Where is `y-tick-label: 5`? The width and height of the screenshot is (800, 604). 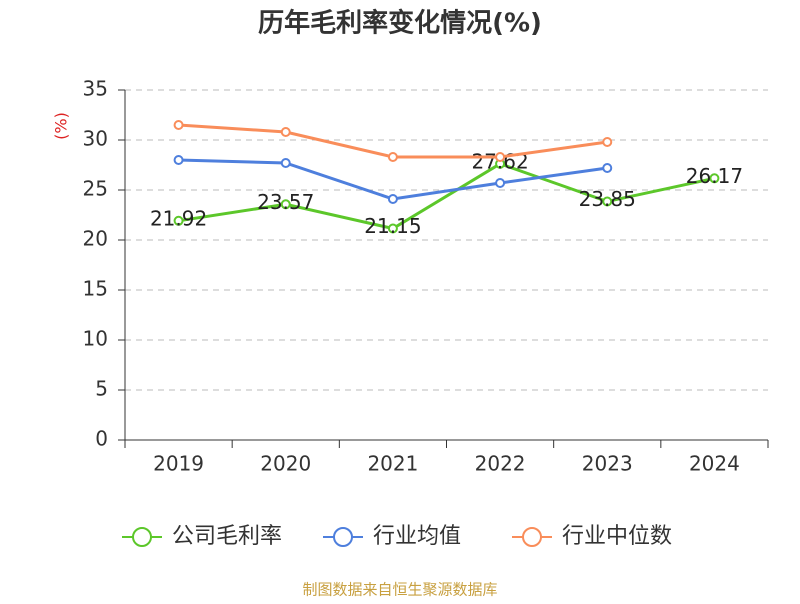 y-tick-label: 5 is located at coordinates (101, 389).